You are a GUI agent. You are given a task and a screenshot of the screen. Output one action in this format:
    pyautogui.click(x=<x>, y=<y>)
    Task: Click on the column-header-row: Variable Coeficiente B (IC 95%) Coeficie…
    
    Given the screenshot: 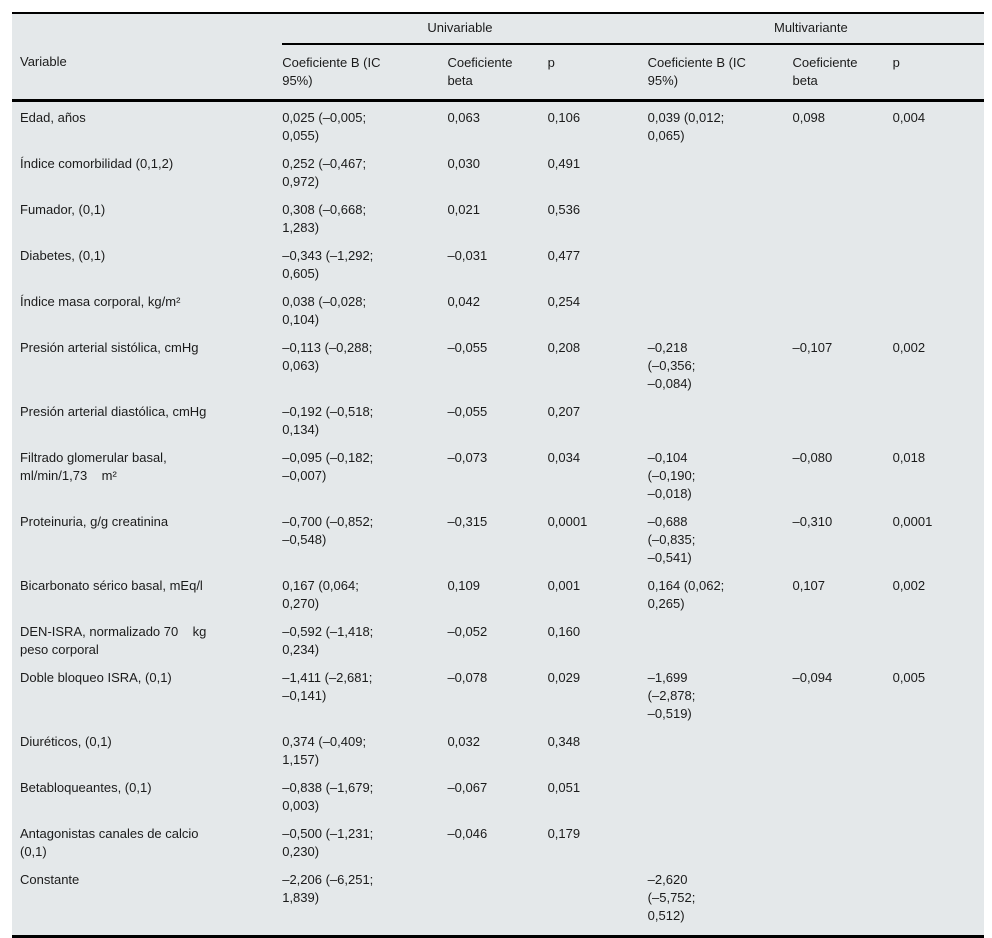 What is the action you would take?
    pyautogui.click(x=498, y=73)
    